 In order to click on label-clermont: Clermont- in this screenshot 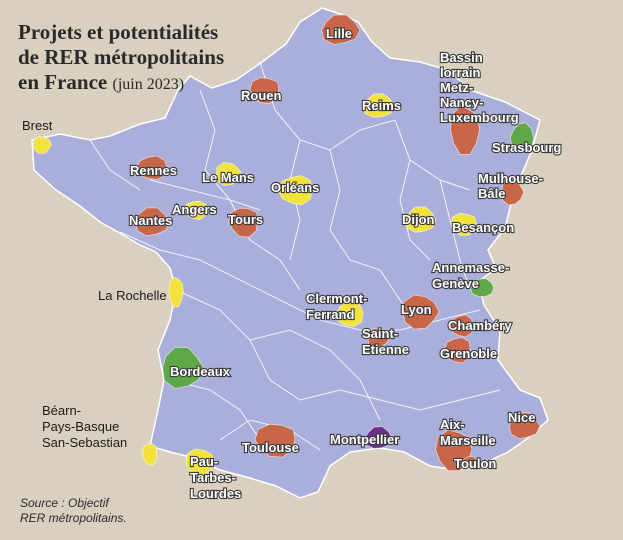, I will do `click(336, 298)`.